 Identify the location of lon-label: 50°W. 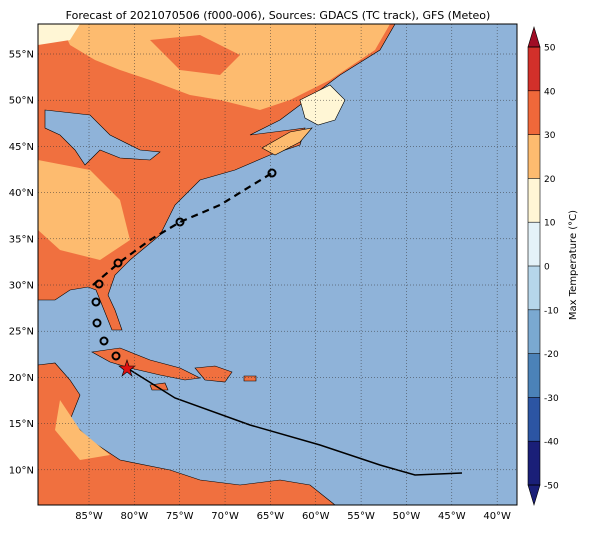
(407, 516).